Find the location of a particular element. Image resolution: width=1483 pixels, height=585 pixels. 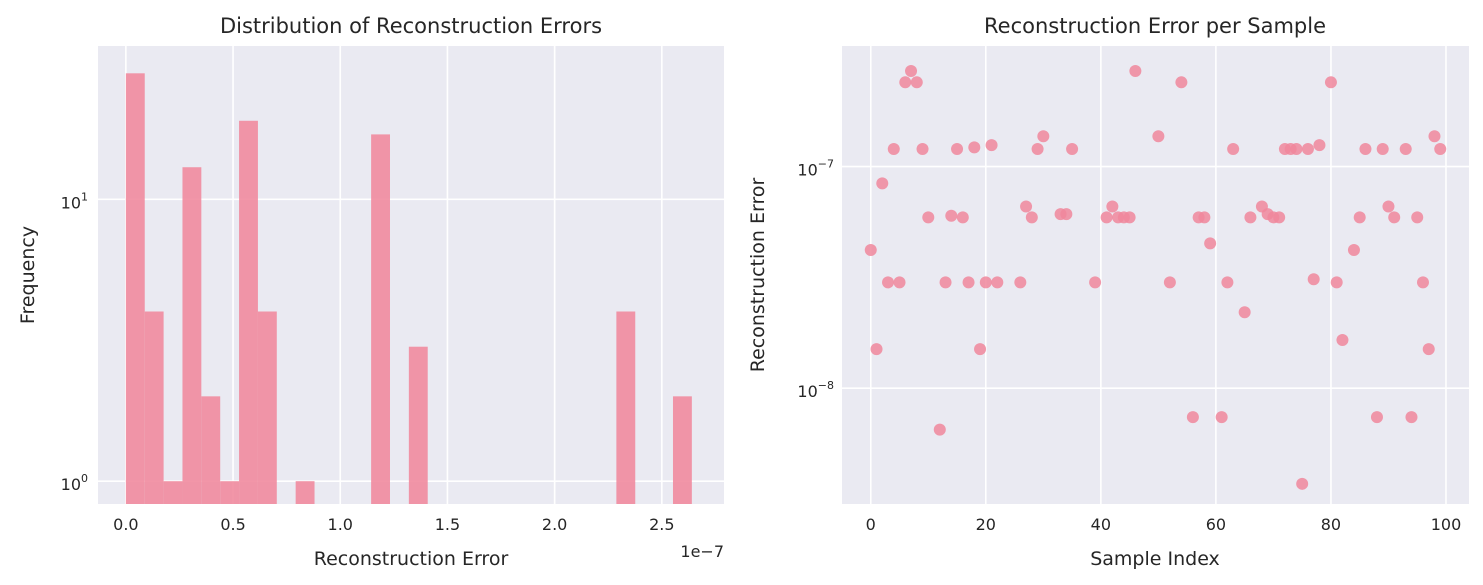

scatter-y-axis-label: Reconstruction Error is located at coordinates (758, 275).